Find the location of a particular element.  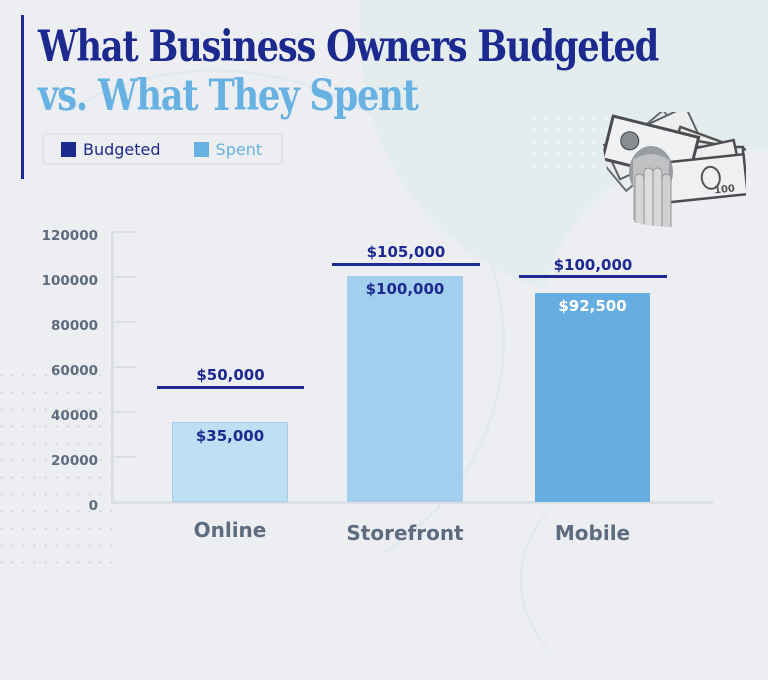

chart-subtitle: vs. What They Spent is located at coordinates (228, 96).